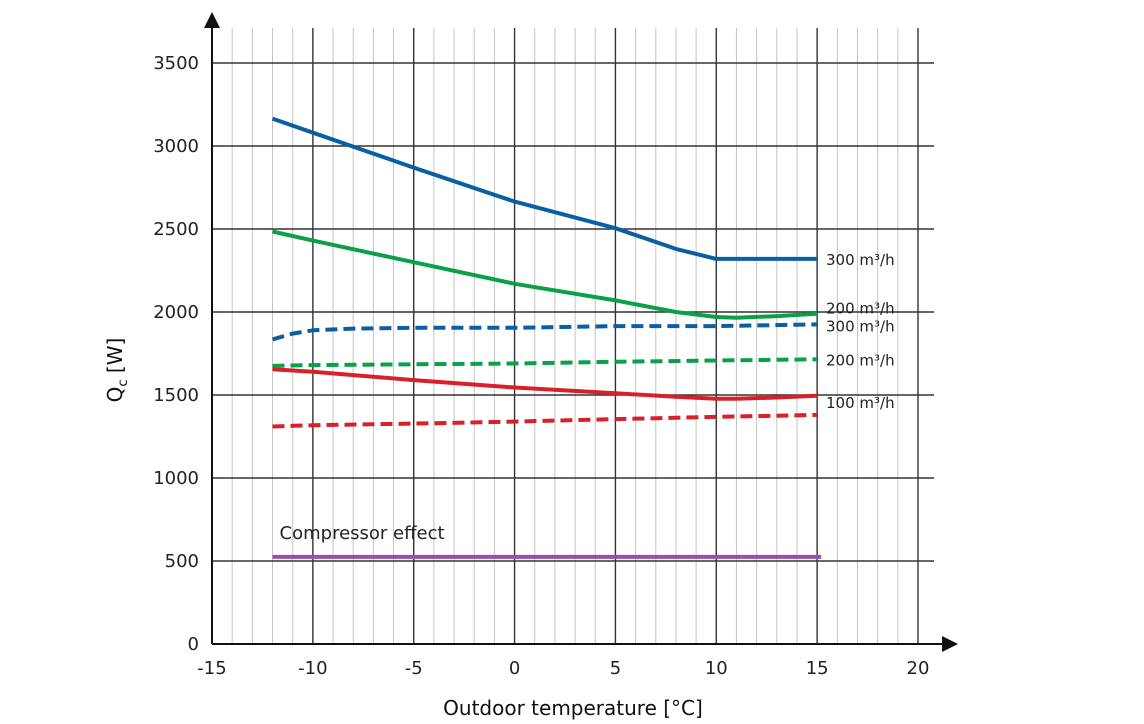 The height and width of the screenshot is (724, 1144). What do you see at coordinates (860, 403) in the screenshot?
I see `series-label: 100 m³/h` at bounding box center [860, 403].